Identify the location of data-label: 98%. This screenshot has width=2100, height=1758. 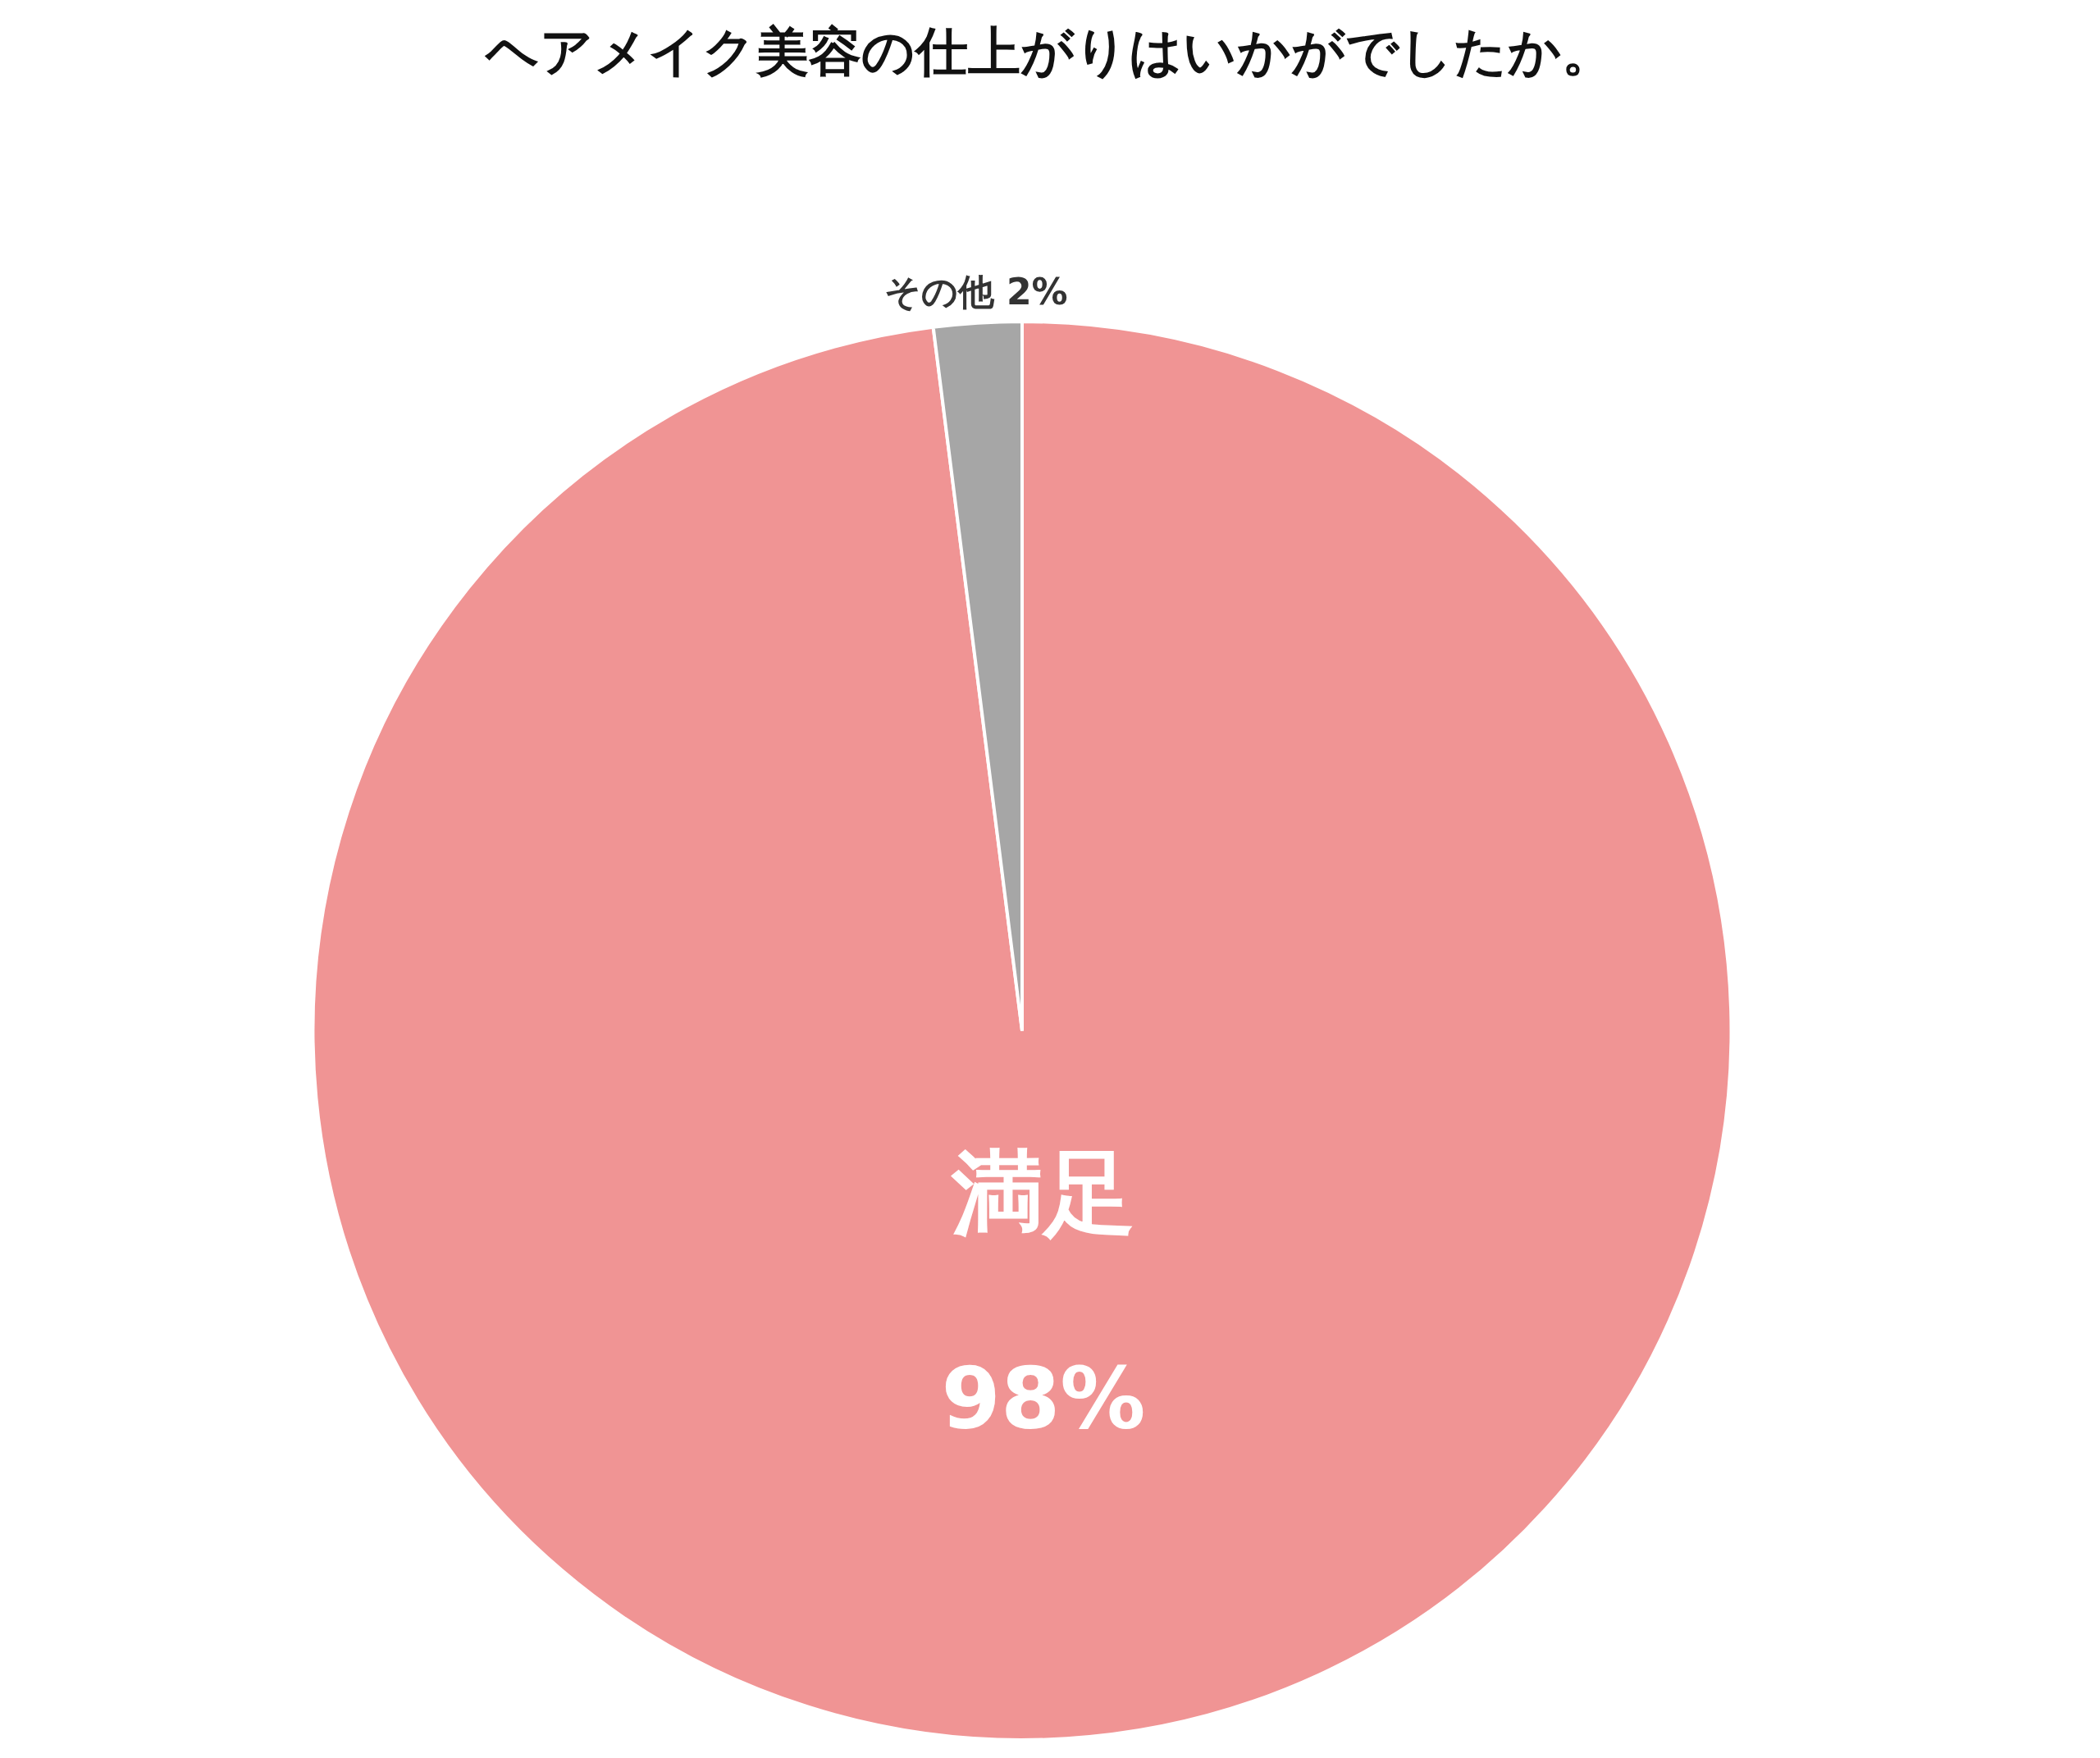
(1043, 1399).